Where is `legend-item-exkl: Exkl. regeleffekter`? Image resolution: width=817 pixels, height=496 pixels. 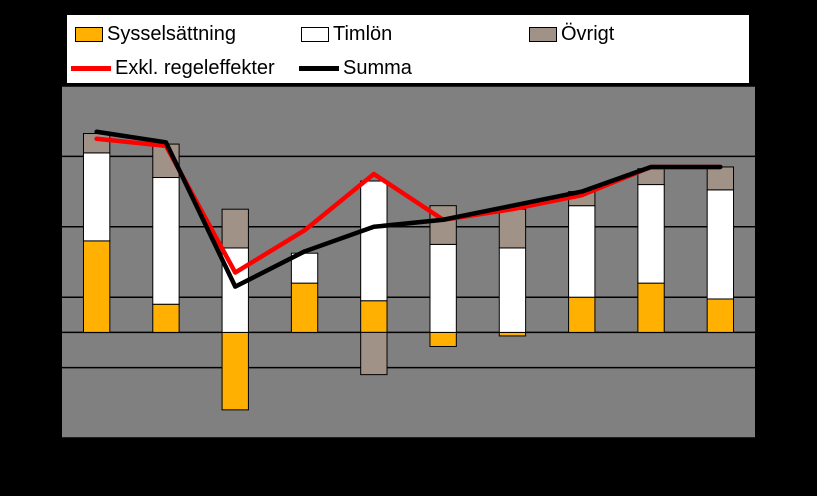
legend-item-exkl: Exkl. regeleffekter is located at coordinates (173, 68).